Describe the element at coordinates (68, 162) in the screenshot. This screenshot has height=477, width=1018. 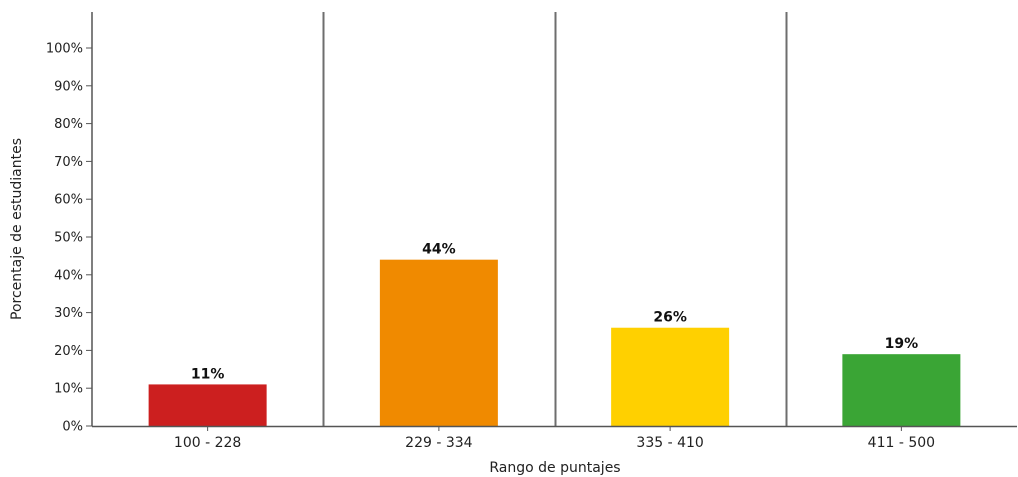
I see `y-tick-label: 70%` at that location.